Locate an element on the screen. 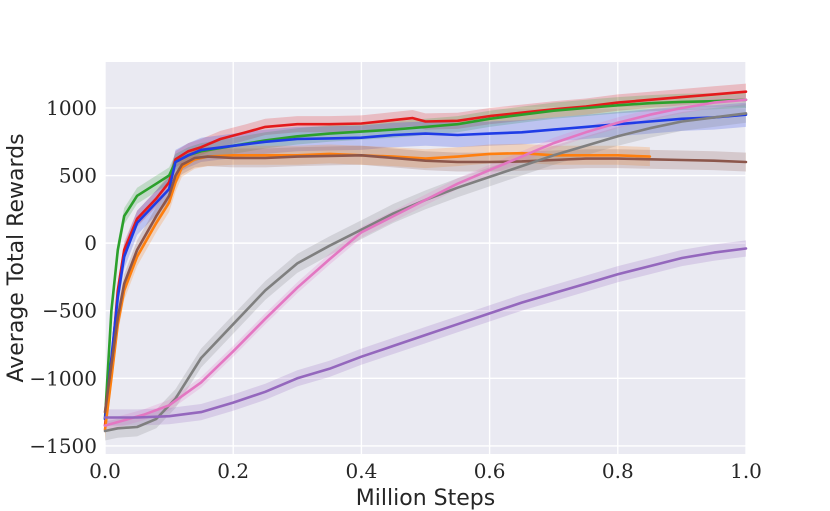 Image resolution: width=830 pixels, height=511 pixels. x-tick-label: 1.0 is located at coordinates (746, 471).